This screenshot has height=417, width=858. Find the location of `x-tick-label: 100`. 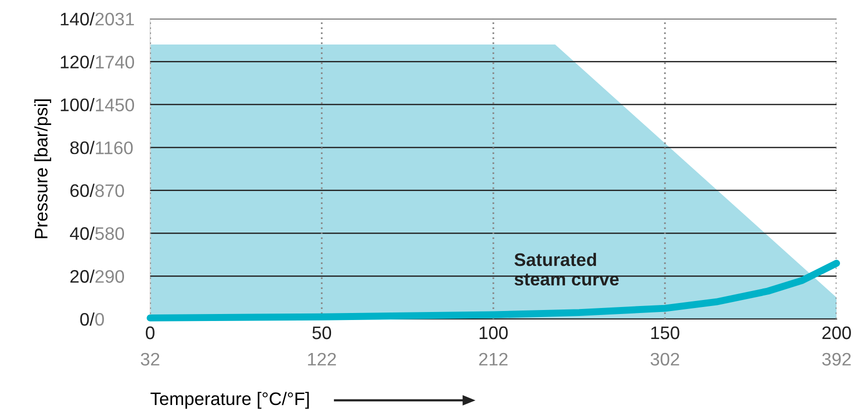

x-tick-label: 100 is located at coordinates (494, 333).